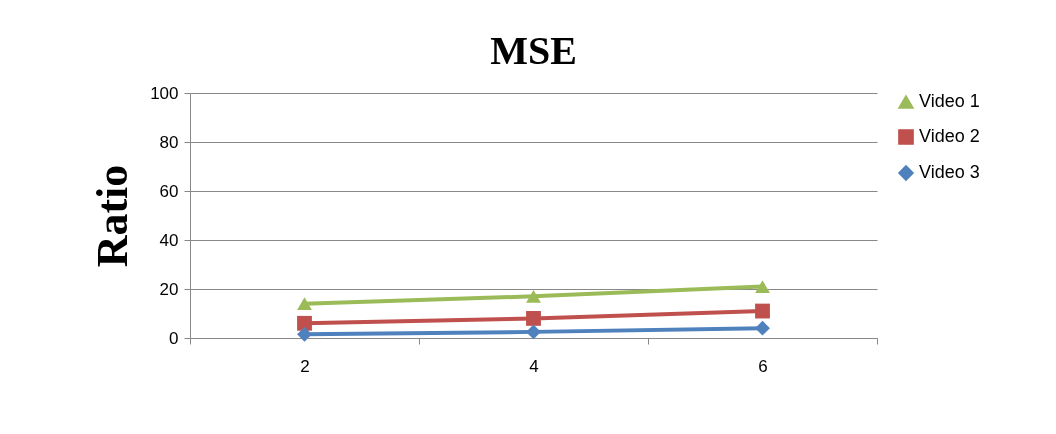 The width and height of the screenshot is (1056, 434). What do you see at coordinates (305, 366) in the screenshot?
I see `x-tick-label: 2` at bounding box center [305, 366].